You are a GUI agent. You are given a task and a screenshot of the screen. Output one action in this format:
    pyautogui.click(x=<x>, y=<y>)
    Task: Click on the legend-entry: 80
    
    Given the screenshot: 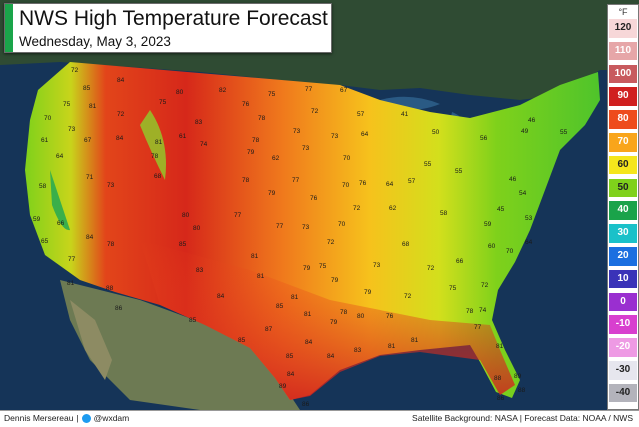 What is the action you would take?
    pyautogui.click(x=623, y=119)
    